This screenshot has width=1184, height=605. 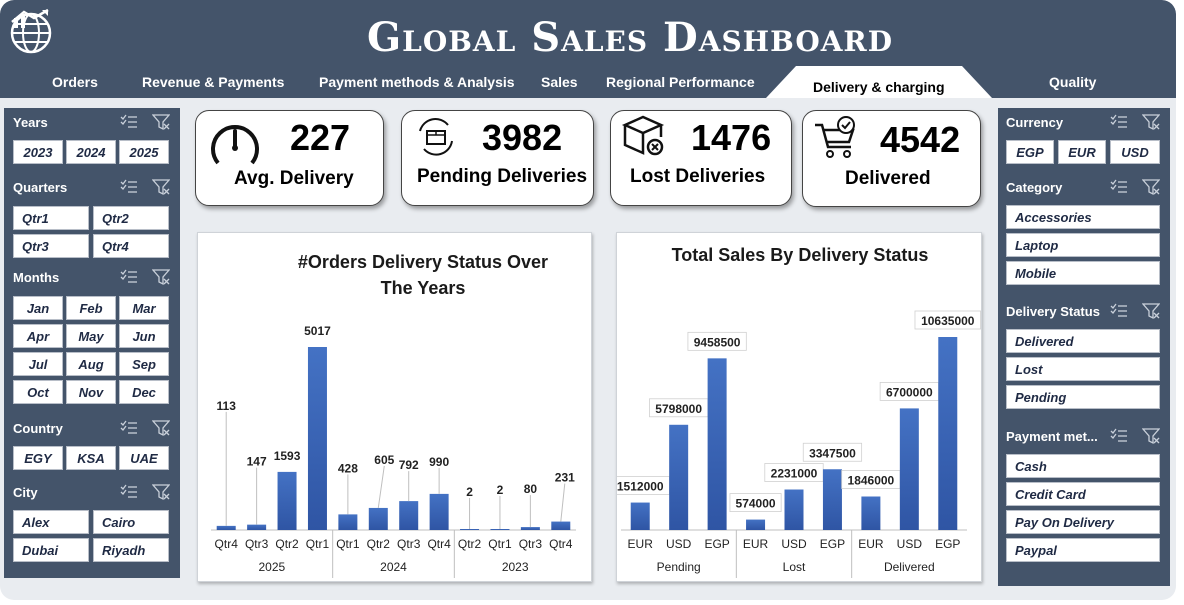 What do you see at coordinates (794, 509) in the screenshot?
I see `bar-Lost-USD` at bounding box center [794, 509].